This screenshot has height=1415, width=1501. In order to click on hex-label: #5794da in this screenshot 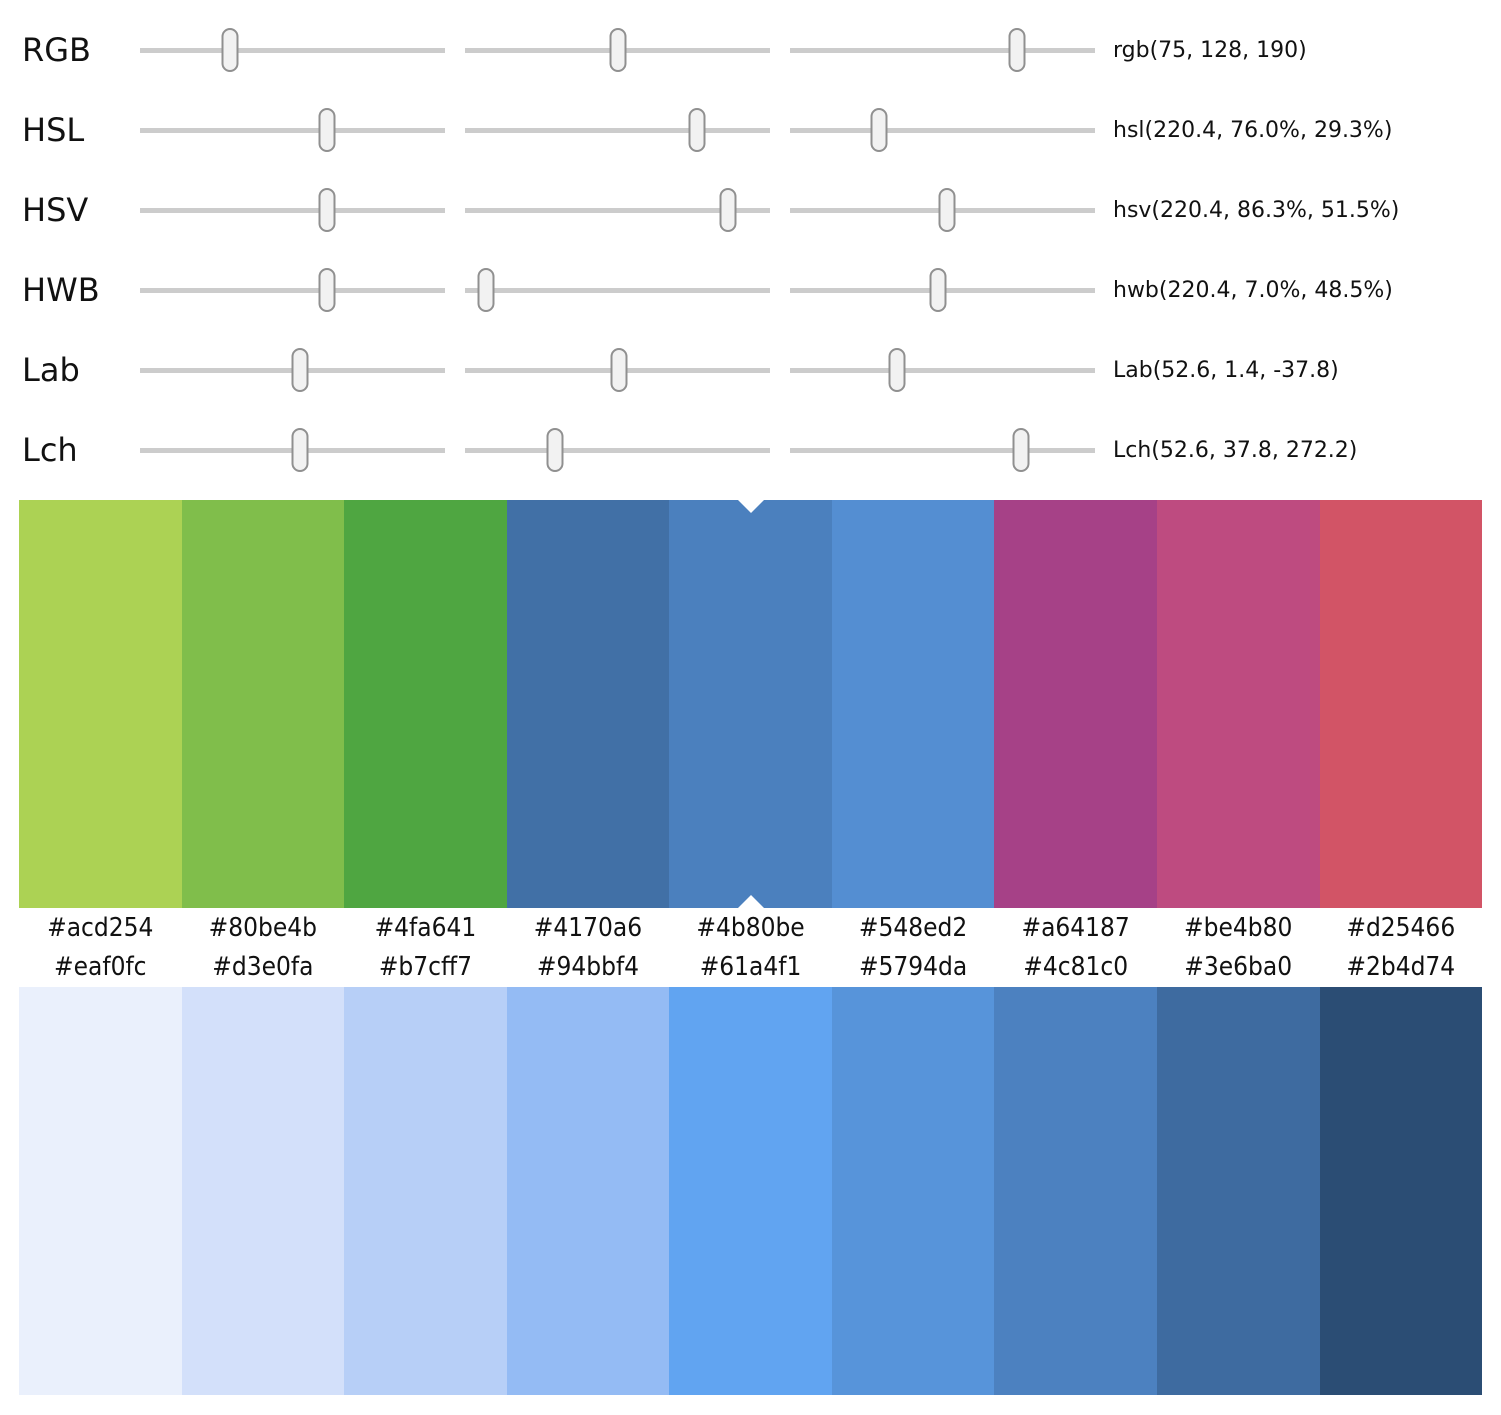, I will do `click(913, 967)`.